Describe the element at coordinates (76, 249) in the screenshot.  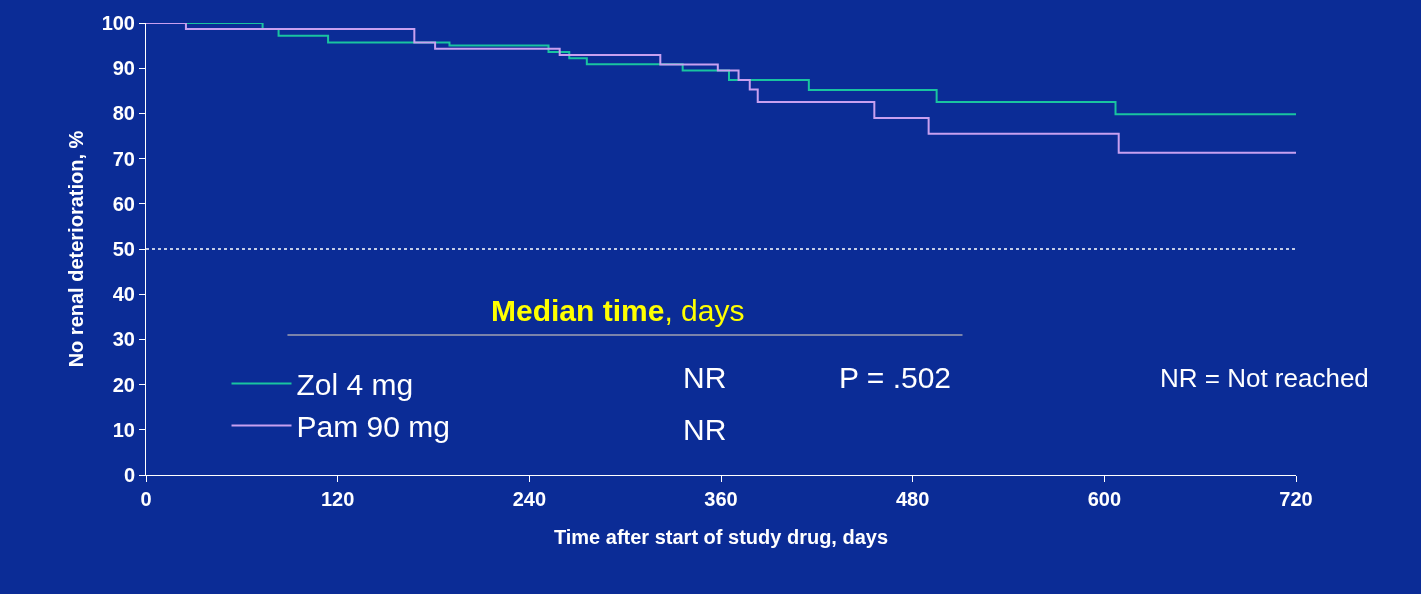
I see `y-axis-title: No renal deterioration, %` at that location.